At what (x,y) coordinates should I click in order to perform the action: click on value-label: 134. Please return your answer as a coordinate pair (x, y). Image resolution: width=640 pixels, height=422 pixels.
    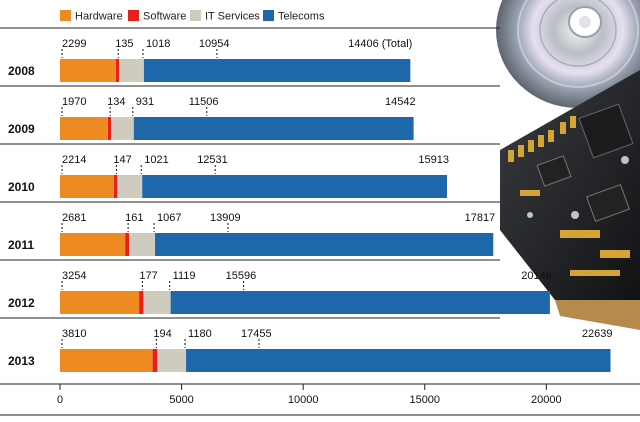
    Looking at the image, I should click on (116, 102).